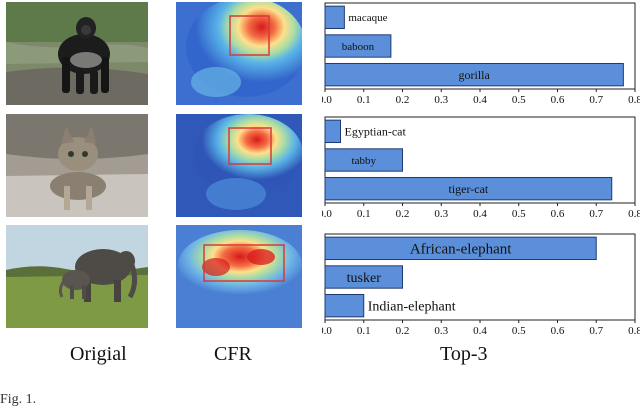 This screenshot has height=408, width=640. I want to click on bar-label: African-elephant, so click(461, 250).